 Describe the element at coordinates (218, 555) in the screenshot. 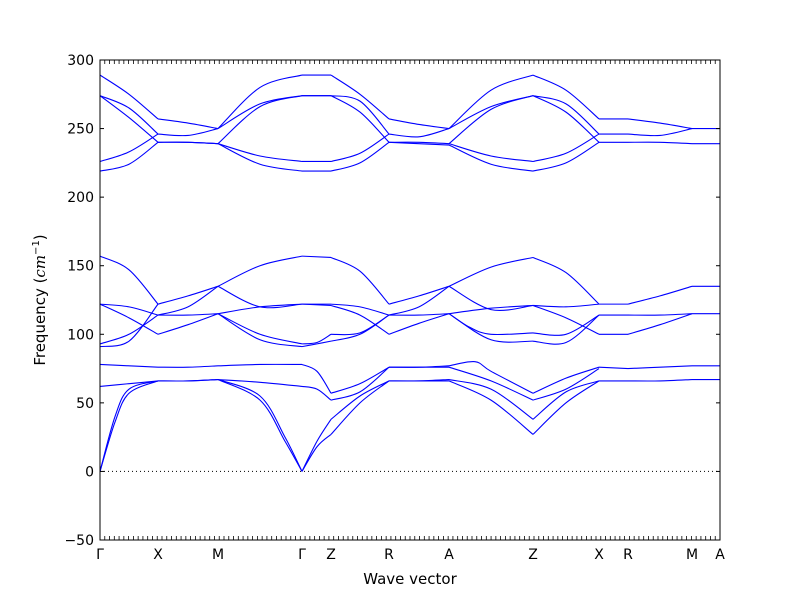

I see `x-high-symmetry-label: M` at that location.